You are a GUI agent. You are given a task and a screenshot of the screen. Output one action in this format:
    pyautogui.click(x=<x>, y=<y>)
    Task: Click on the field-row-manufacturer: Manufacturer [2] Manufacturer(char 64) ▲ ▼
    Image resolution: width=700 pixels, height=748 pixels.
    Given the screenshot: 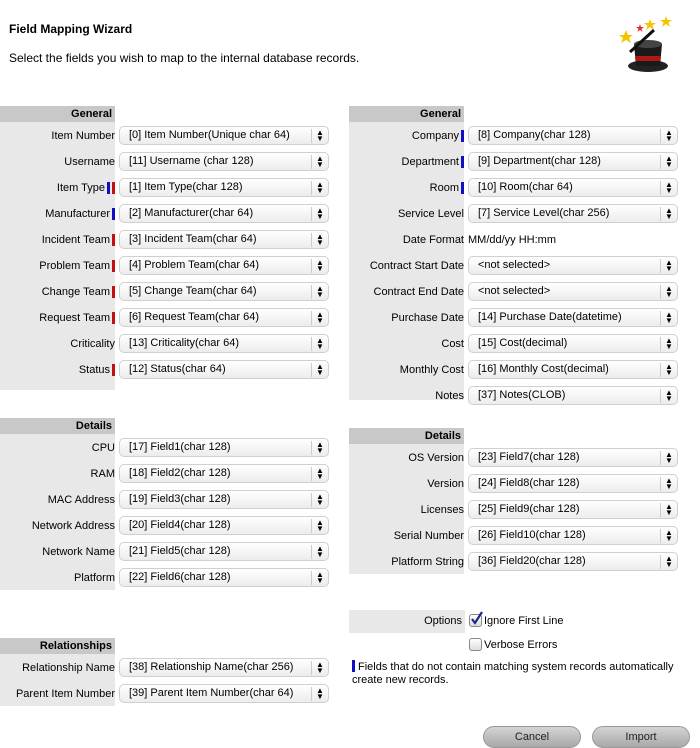 What is the action you would take?
    pyautogui.click(x=167, y=214)
    